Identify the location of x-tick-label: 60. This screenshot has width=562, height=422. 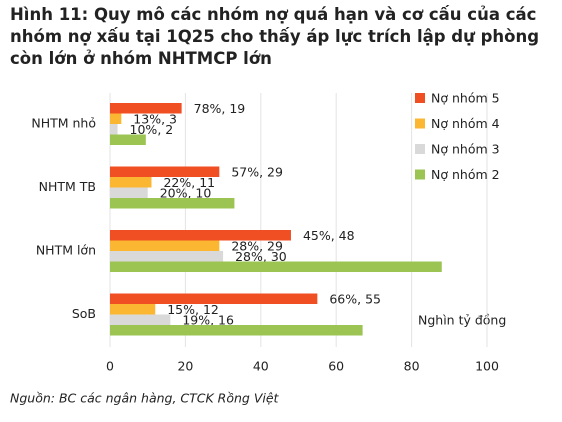
(336, 366).